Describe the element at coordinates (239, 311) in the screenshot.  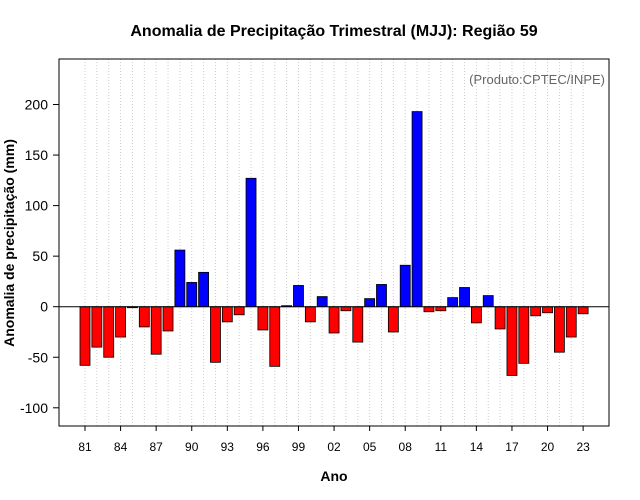
I see `bar-1994` at that location.